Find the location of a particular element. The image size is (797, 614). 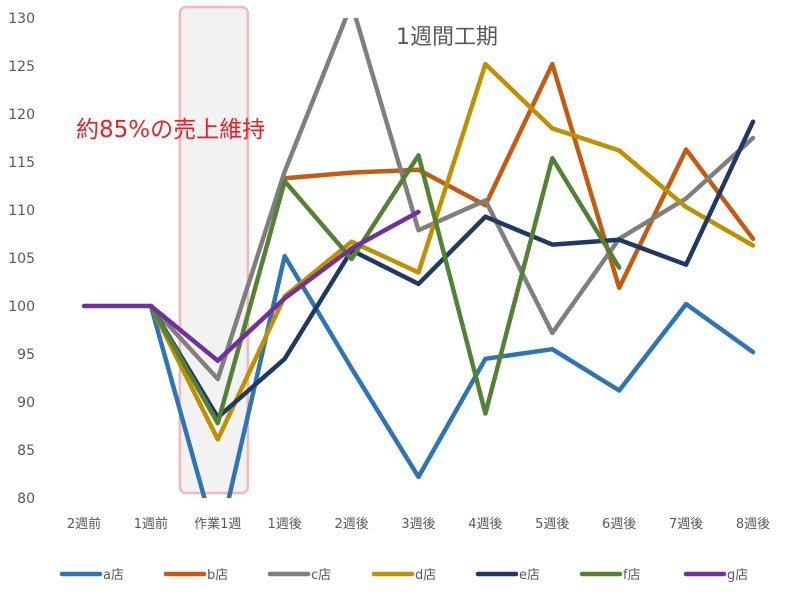

y-axis: 80 85 90 95 100 105 110 115 120 125 130 is located at coordinates (21, 259).